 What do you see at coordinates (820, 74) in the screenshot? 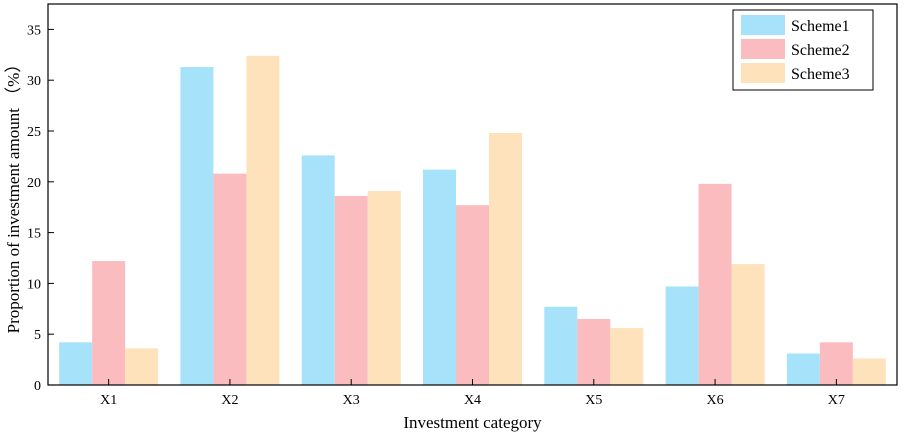
I see `legend-label-scheme3: Scheme3` at bounding box center [820, 74].